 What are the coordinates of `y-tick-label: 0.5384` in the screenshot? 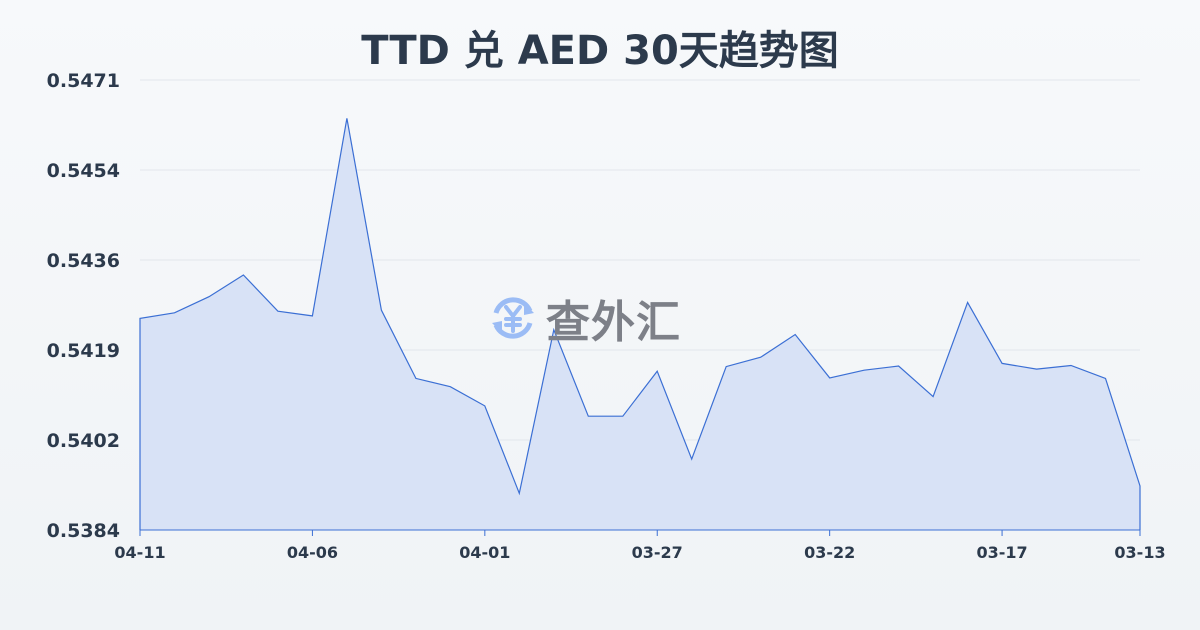 It's located at (83, 531).